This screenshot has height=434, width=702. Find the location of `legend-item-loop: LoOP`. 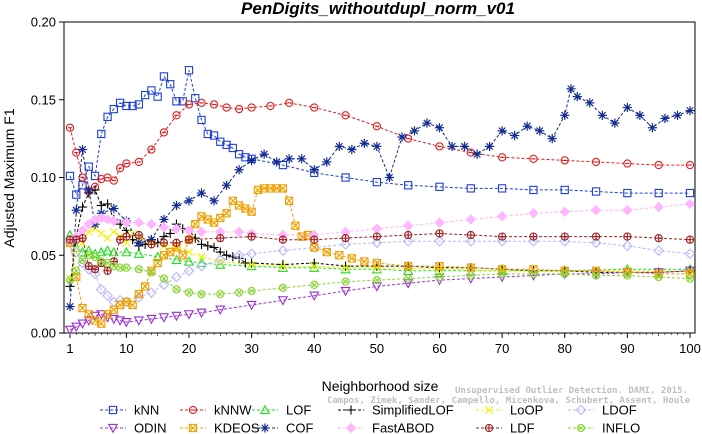

legend-item-loop: LoOP is located at coordinates (509, 410).